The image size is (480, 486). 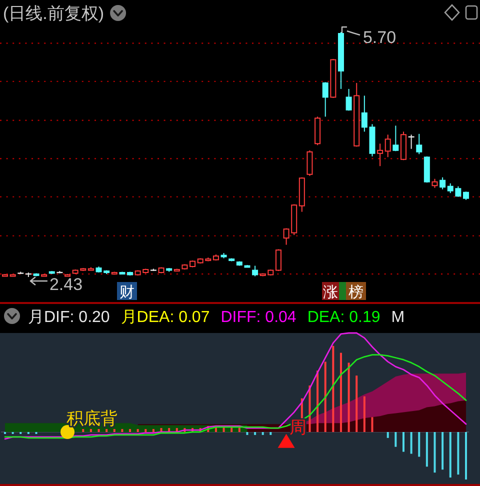 I want to click on text: 月DIF: 0.20, so click(x=69, y=317).